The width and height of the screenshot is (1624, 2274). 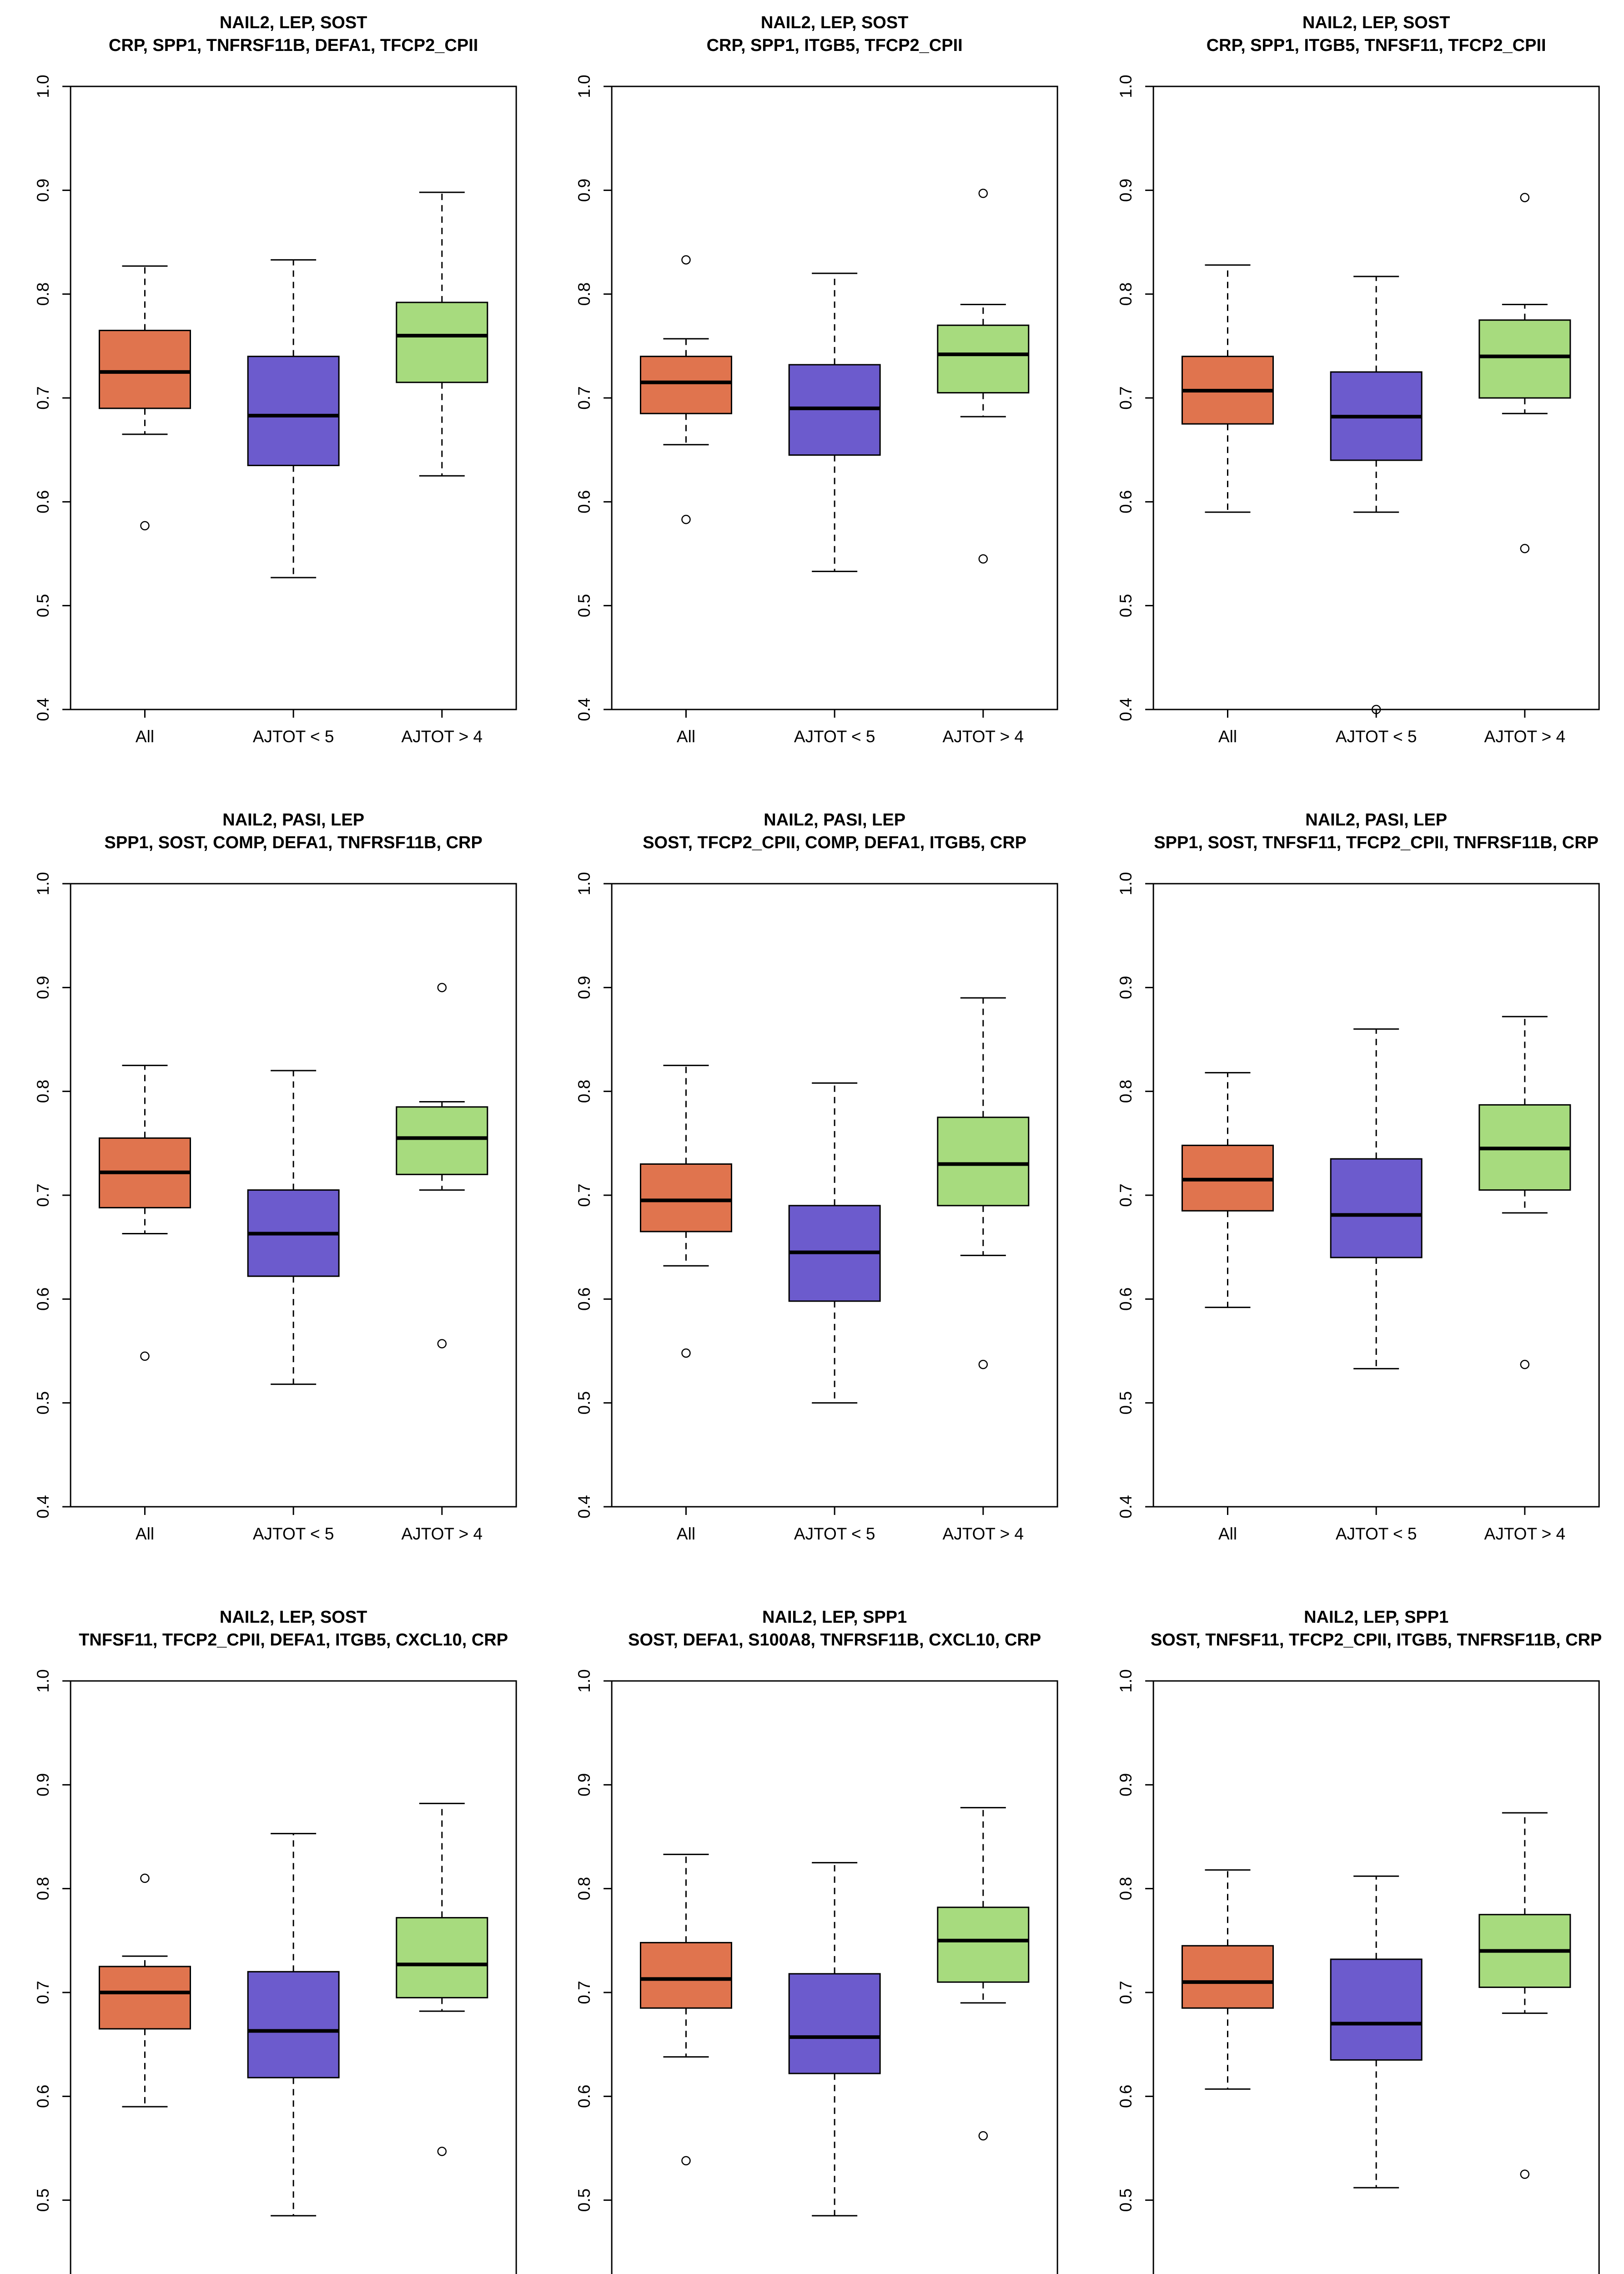 What do you see at coordinates (1376, 1617) in the screenshot?
I see `panel-title-line1: NAIL2, LEP, SPP1` at bounding box center [1376, 1617].